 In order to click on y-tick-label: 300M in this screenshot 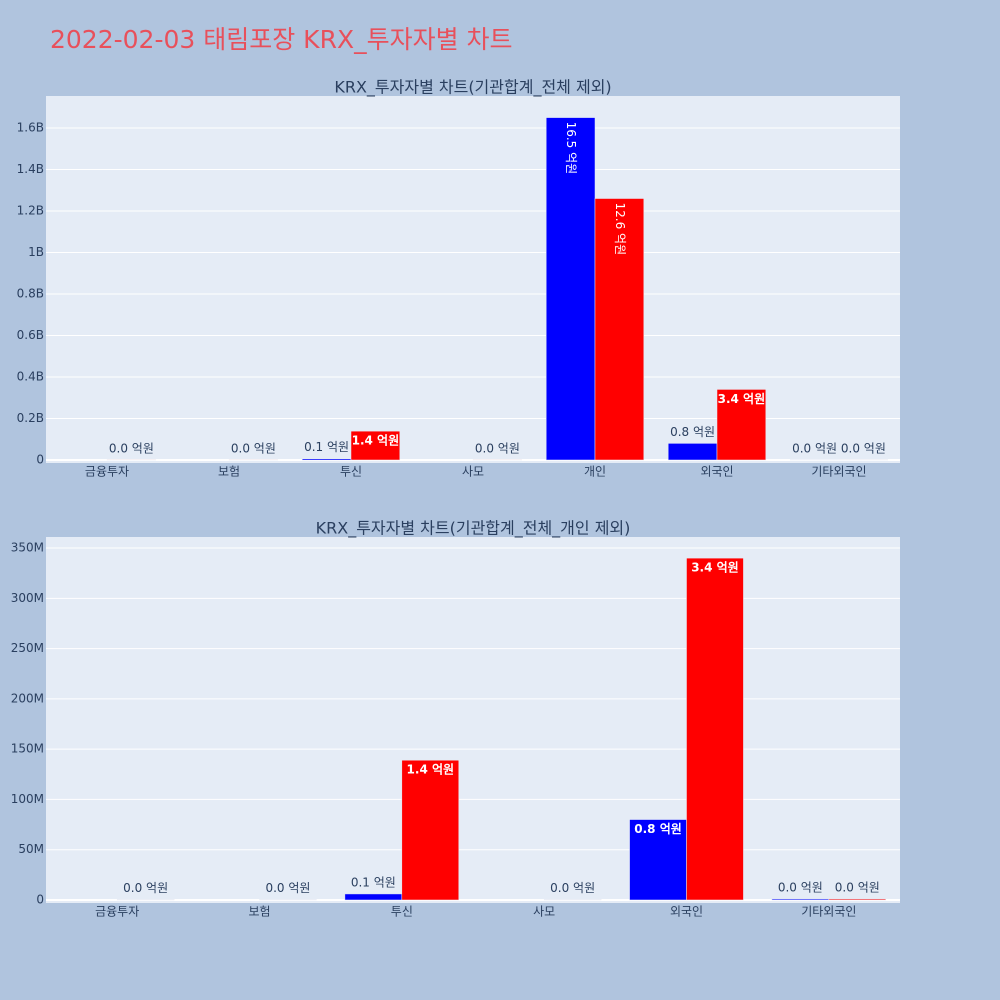, I will do `click(27, 598)`.